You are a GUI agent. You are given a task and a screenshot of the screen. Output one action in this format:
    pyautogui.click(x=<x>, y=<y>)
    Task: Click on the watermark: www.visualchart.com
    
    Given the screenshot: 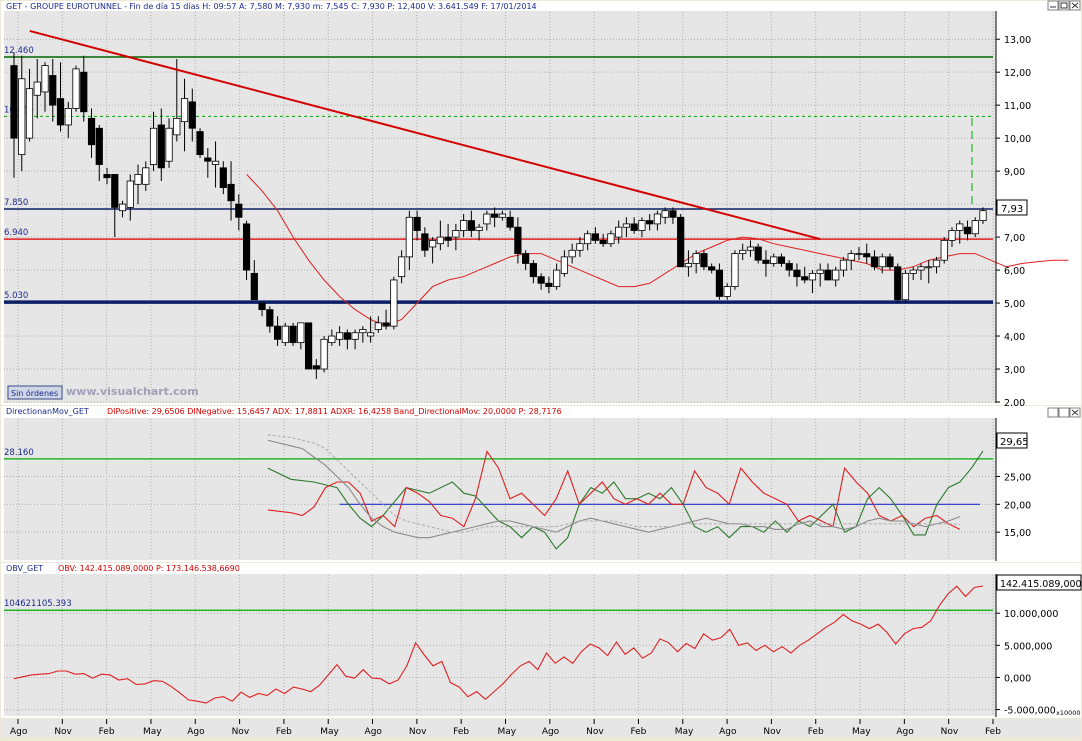 What is the action you would take?
    pyautogui.click(x=132, y=391)
    